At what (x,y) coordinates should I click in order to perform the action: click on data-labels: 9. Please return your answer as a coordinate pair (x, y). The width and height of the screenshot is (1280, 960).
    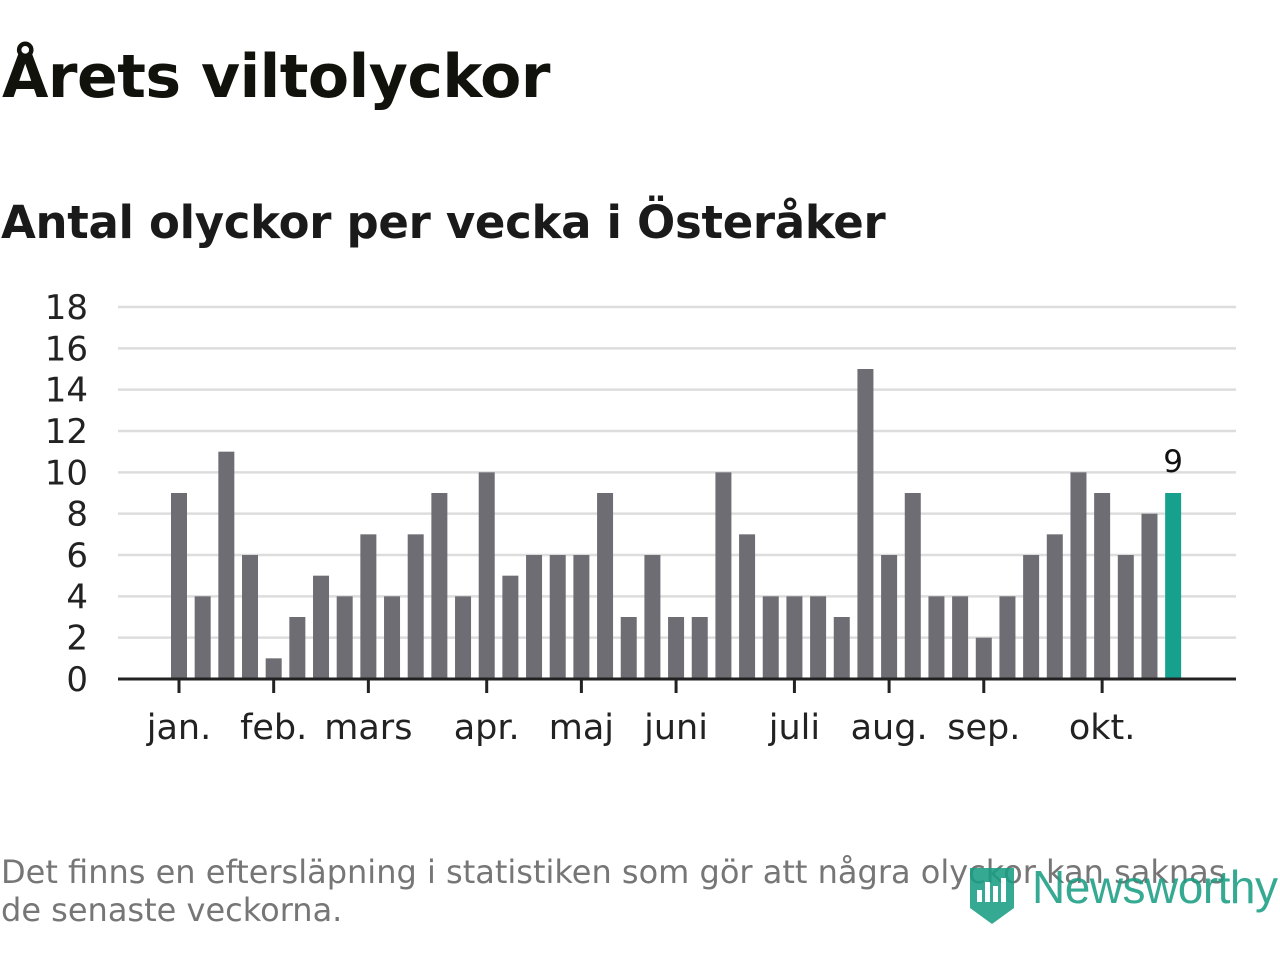
    Looking at the image, I should click on (1173, 462).